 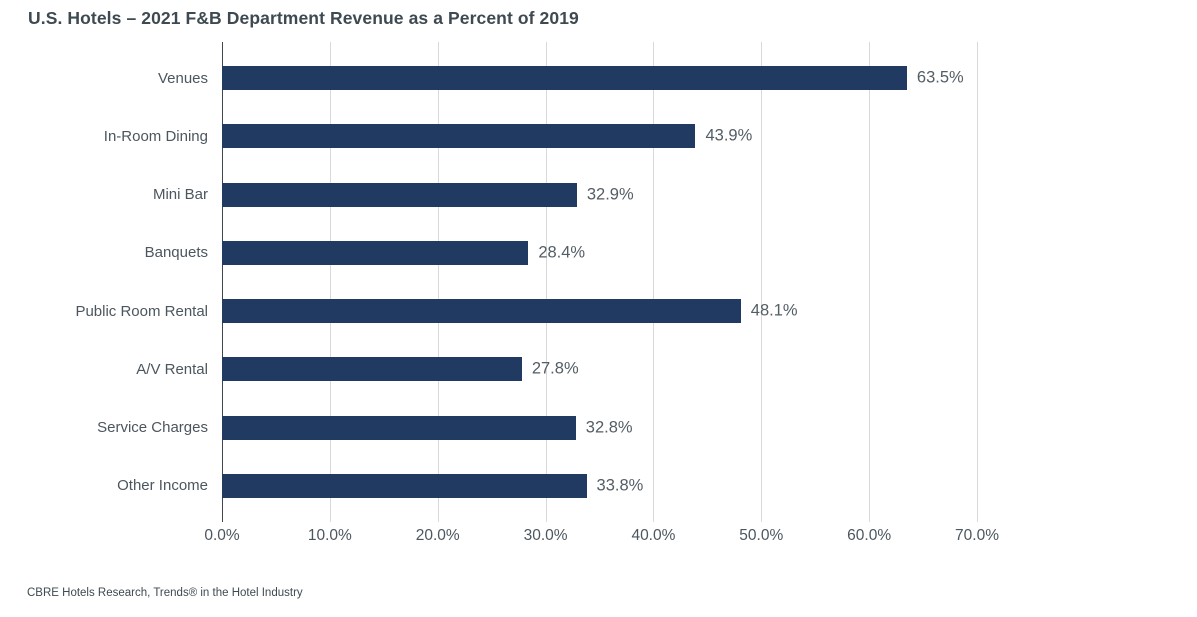 I want to click on bar-track: 32.8%, so click(x=599, y=428).